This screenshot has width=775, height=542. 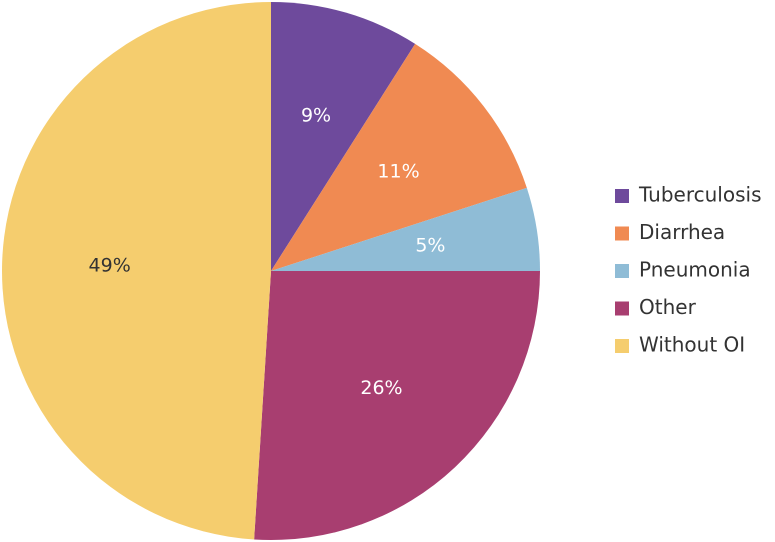 I want to click on legend-item-other: Other, so click(x=656, y=307).